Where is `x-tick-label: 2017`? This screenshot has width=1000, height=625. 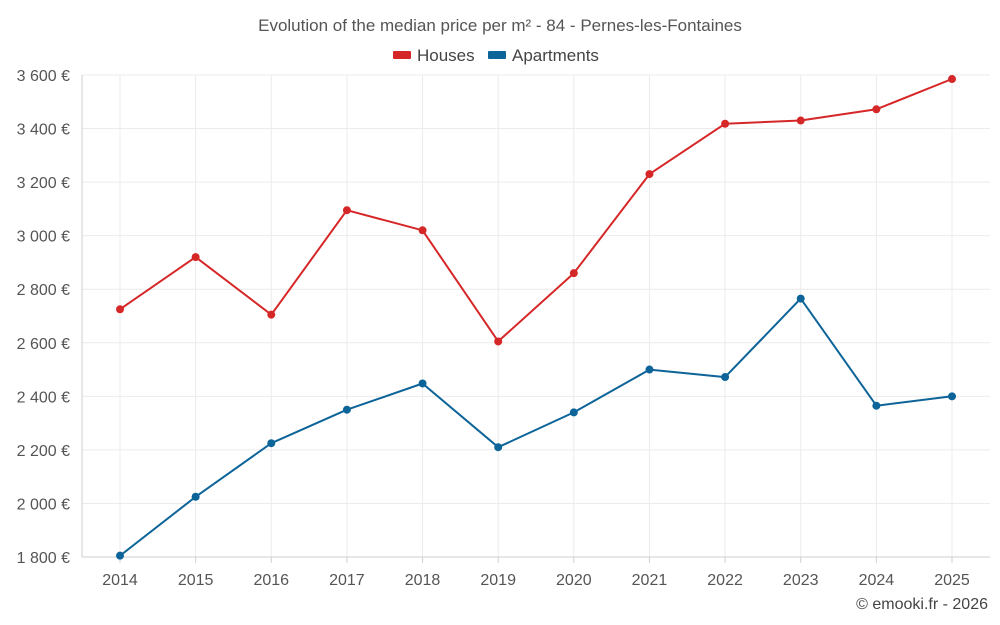
x-tick-label: 2017 is located at coordinates (347, 580).